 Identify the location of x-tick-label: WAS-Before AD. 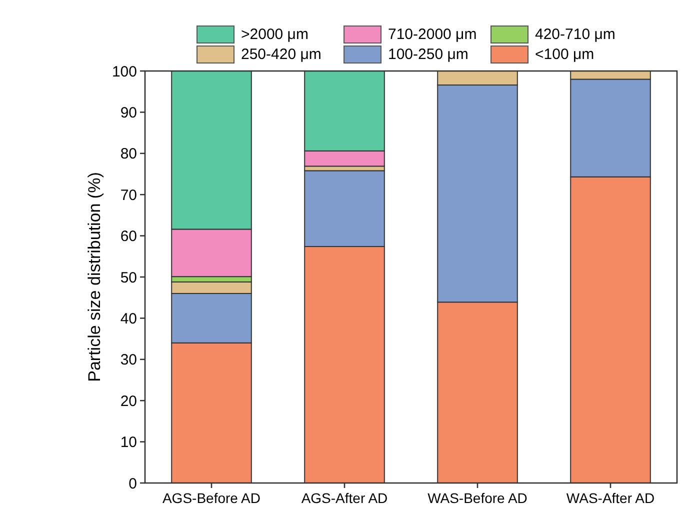
(478, 498).